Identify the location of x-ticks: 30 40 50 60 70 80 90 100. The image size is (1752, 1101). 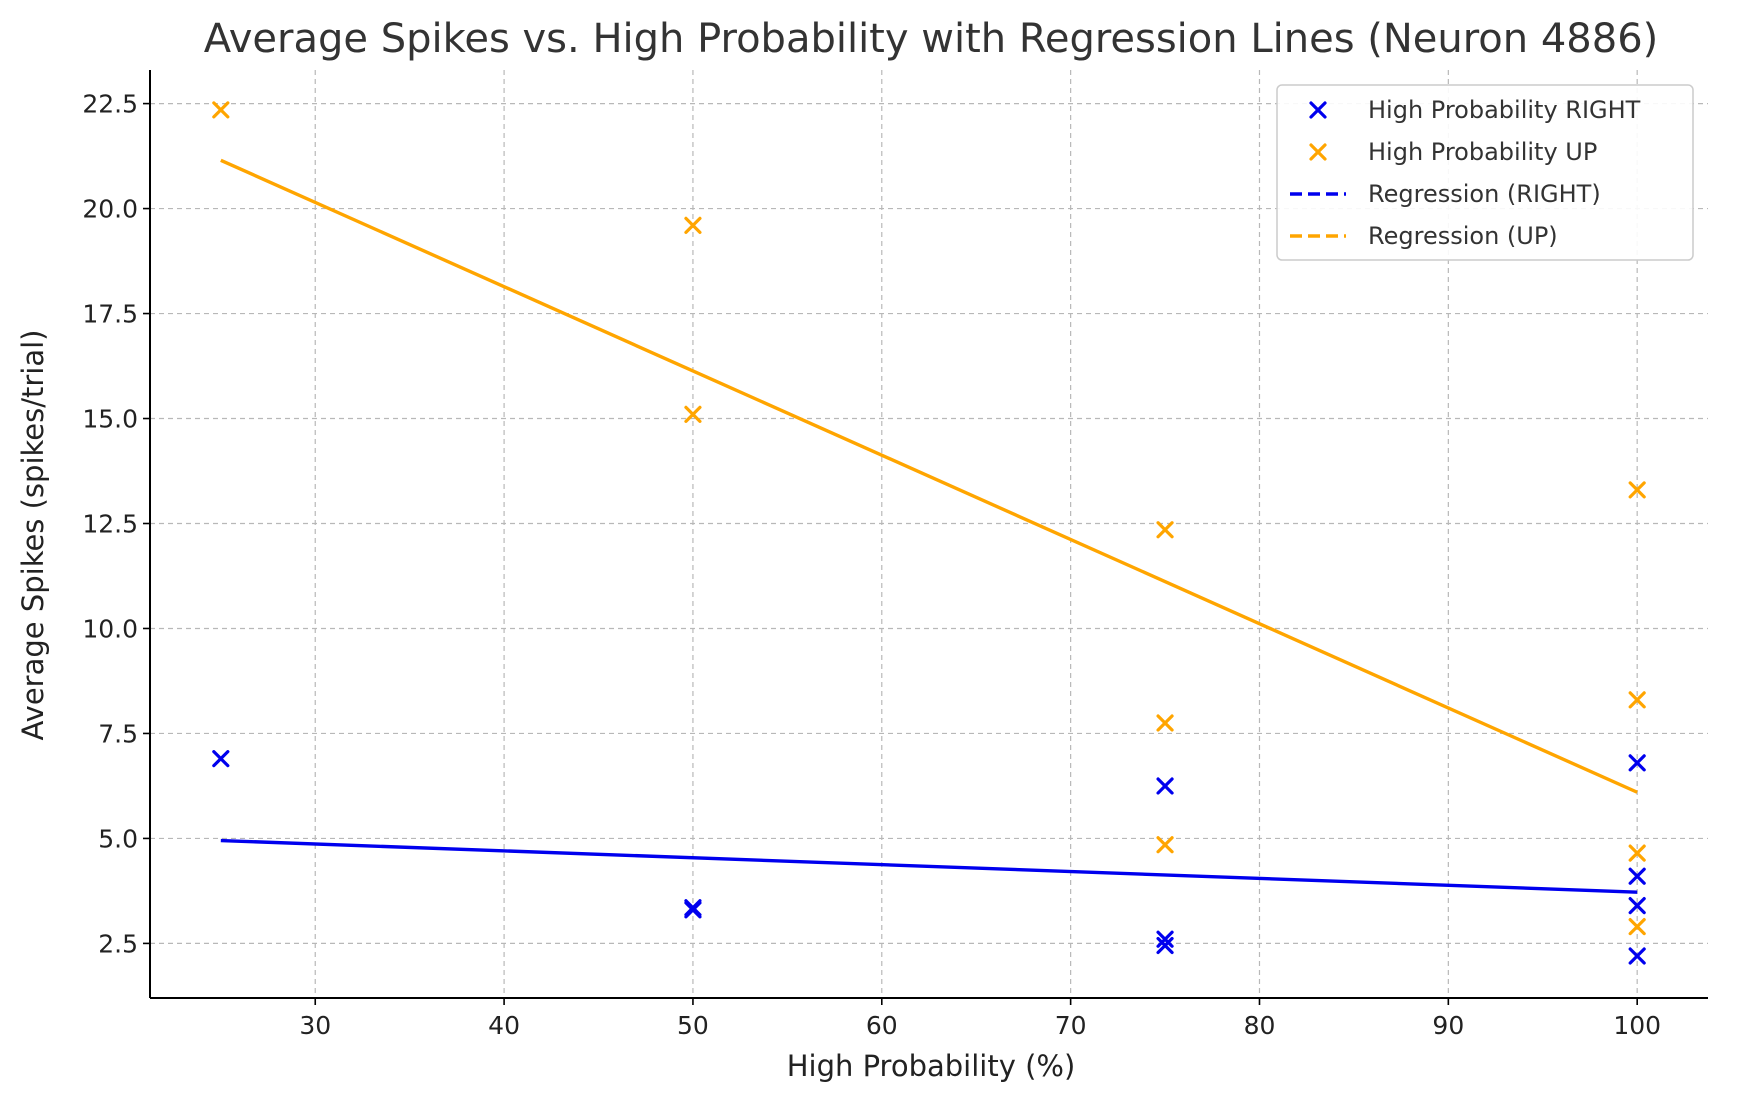
(980, 1019).